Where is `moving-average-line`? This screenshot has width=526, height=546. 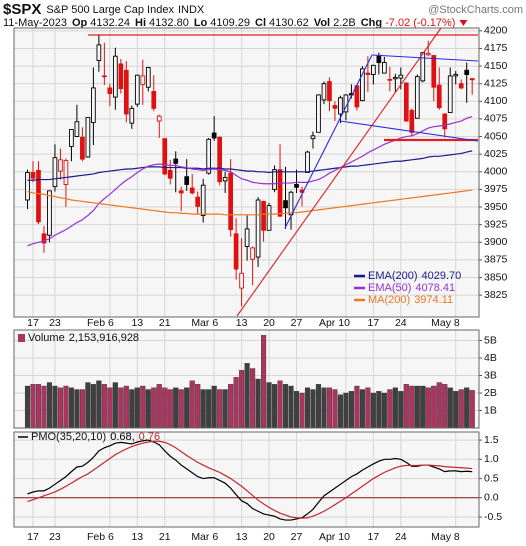
moving-average-line is located at coordinates (250, 165).